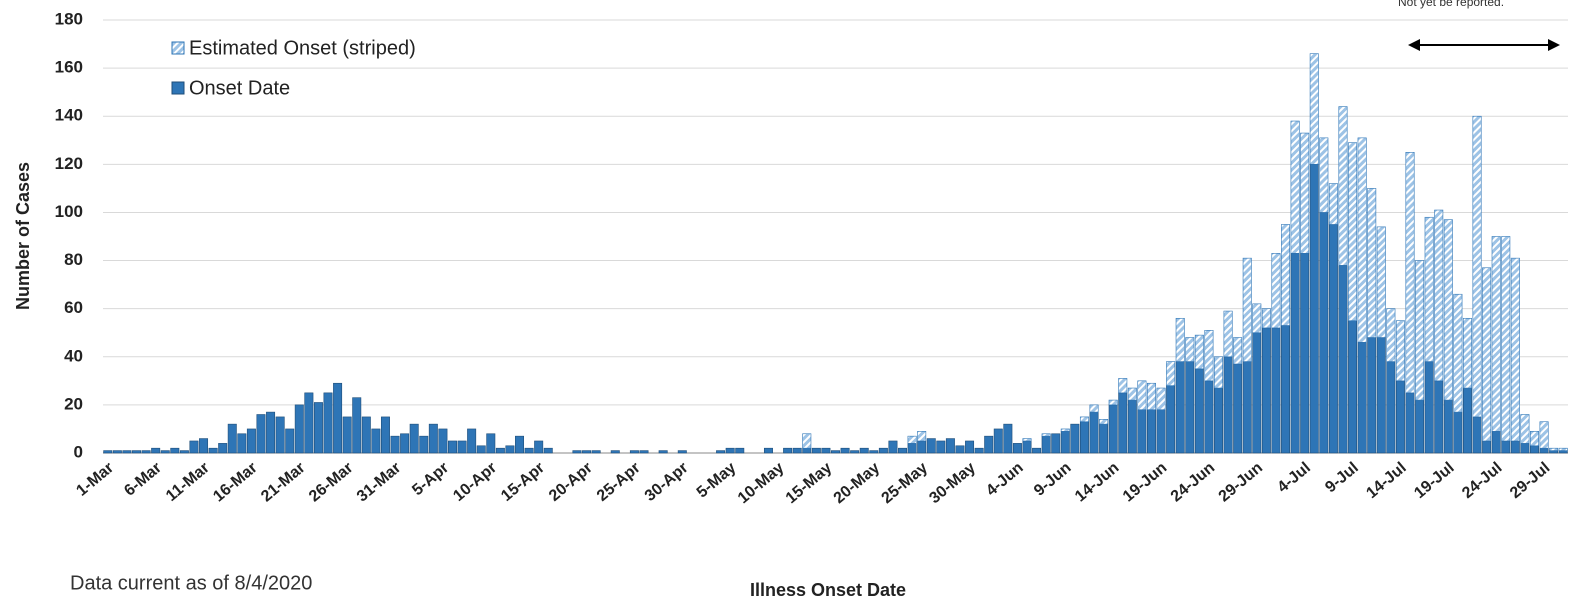  I want to click on y-tick-label: 180, so click(69, 18).